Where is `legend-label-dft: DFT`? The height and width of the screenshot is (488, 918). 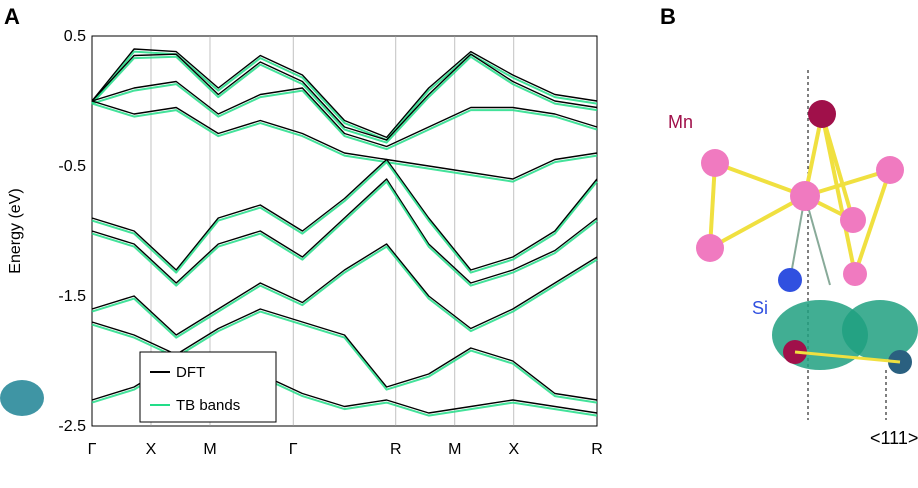 legend-label-dft: DFT is located at coordinates (190, 372).